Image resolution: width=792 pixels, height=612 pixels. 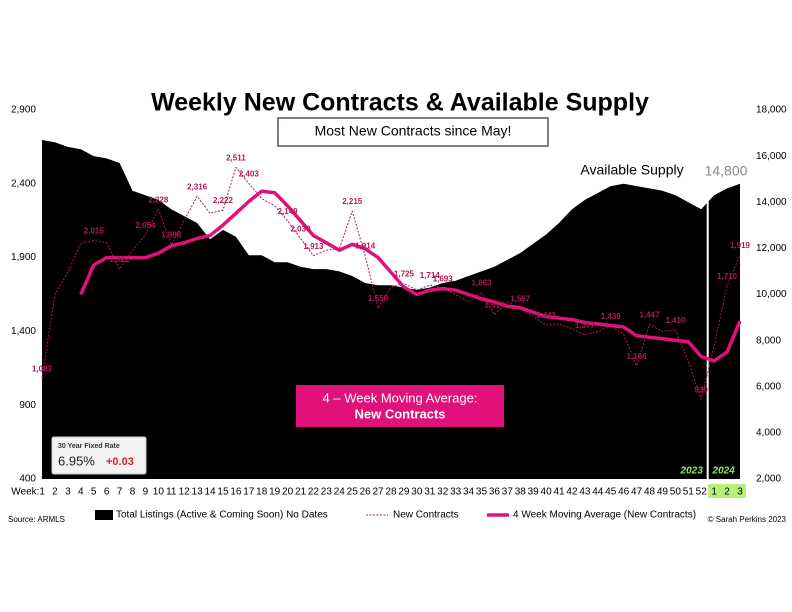 I want to click on x-tick-label: 52, so click(x=702, y=492).